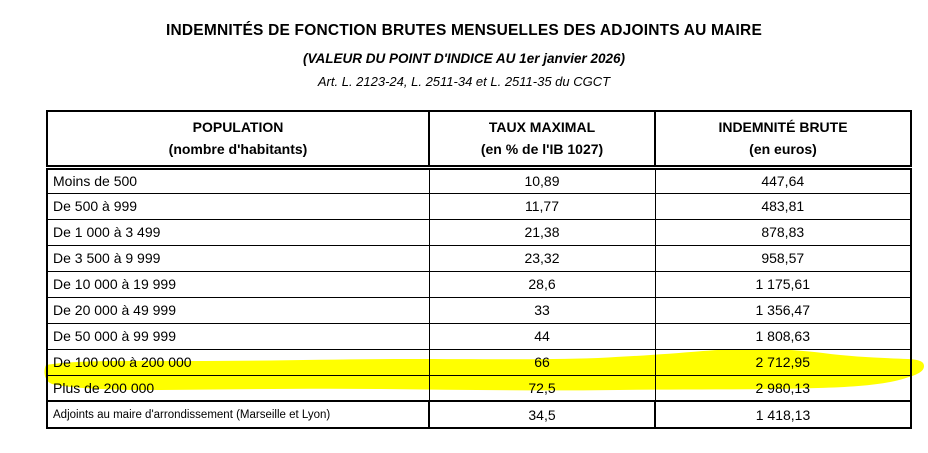 This screenshot has height=453, width=928. I want to click on cell-indemnite: 1 356,47, so click(783, 310).